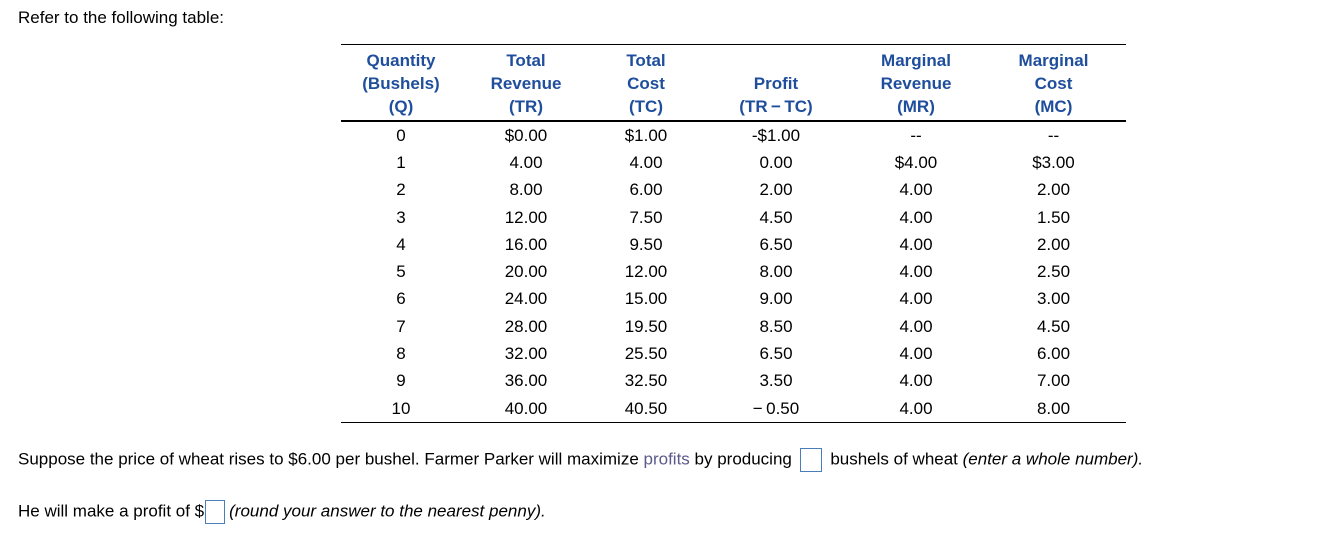 This screenshot has width=1335, height=555. I want to click on header-total-revenue: Total Revenue (TR), so click(526, 83).